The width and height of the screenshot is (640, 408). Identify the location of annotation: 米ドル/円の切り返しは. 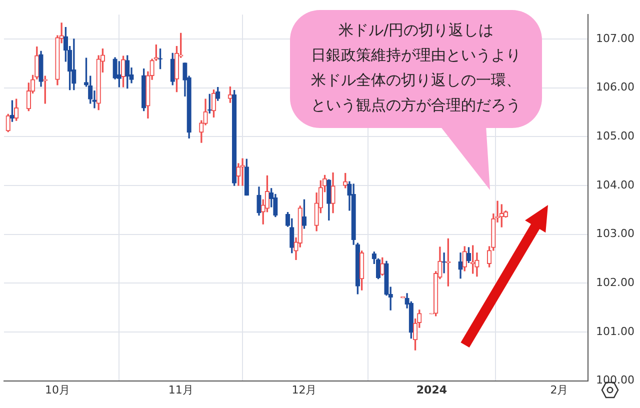
(416, 30).